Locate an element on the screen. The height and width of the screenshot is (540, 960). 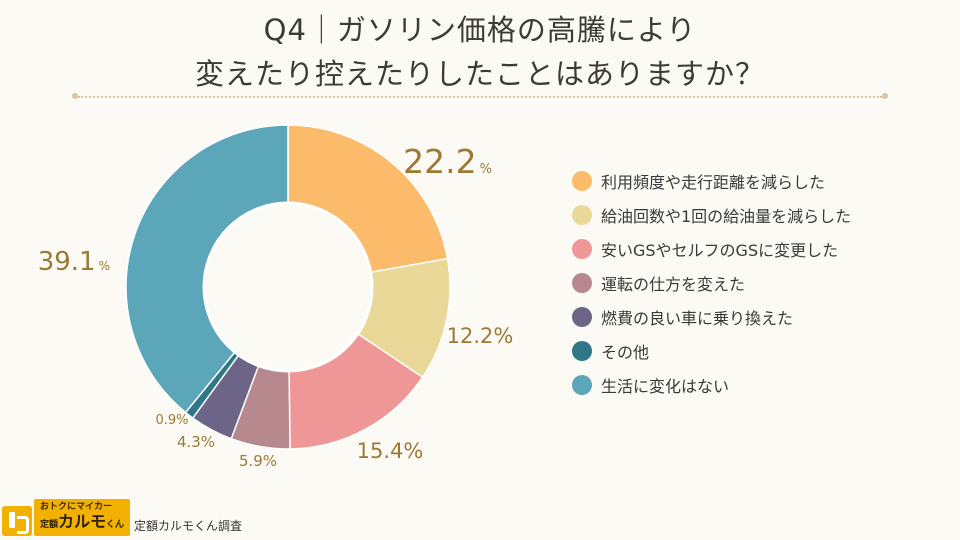
footer: おトクにマイカー 定額カルモくん 定額カルモくん調査 is located at coordinates (122, 518).